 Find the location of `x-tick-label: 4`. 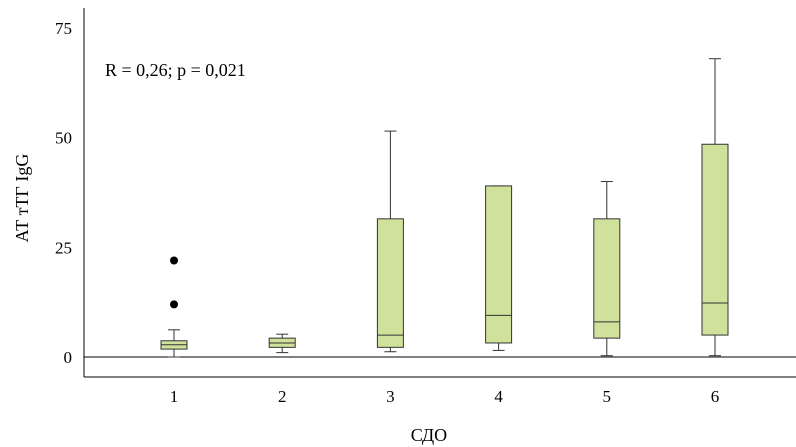

x-tick-label: 4 is located at coordinates (498, 396).